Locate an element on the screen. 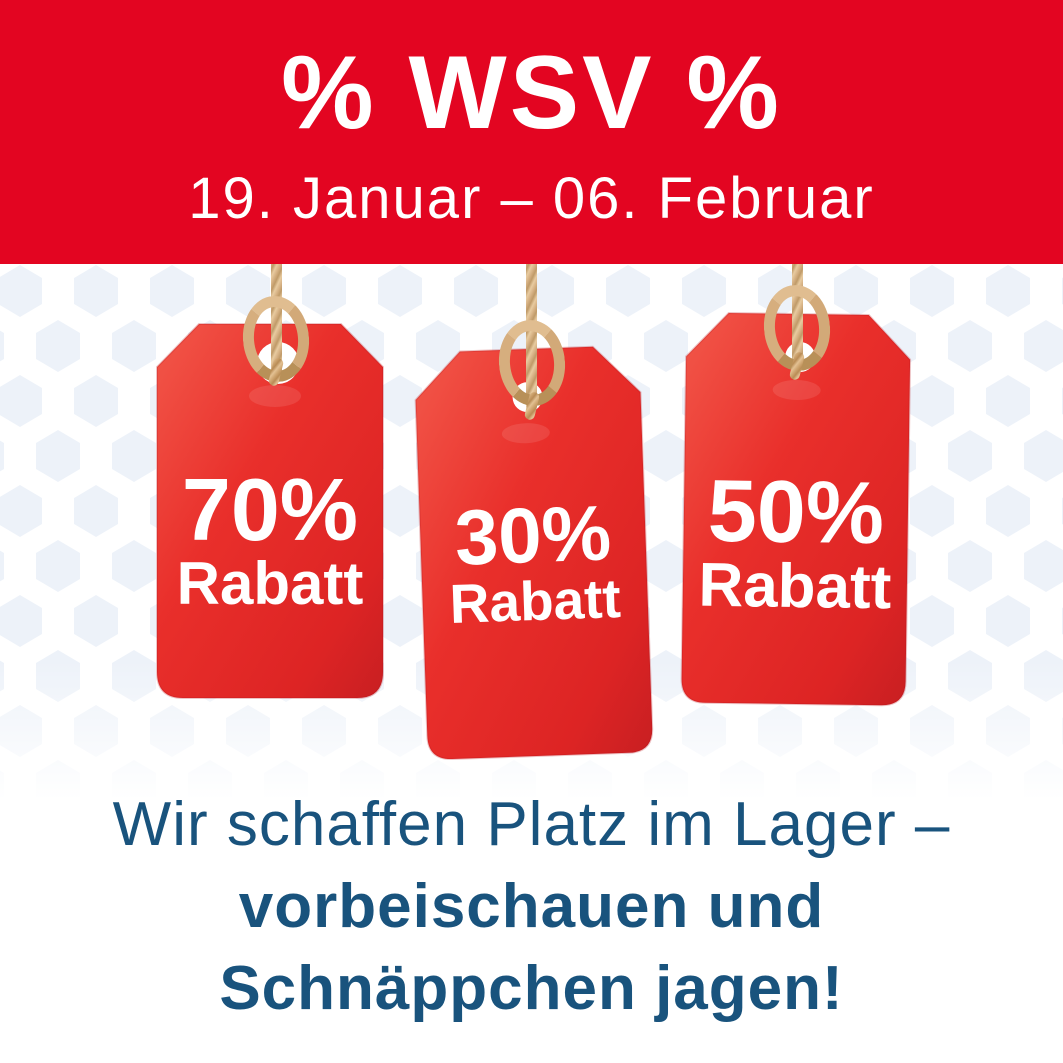 This screenshot has height=1063, width=1063. discount-percent: 30% is located at coordinates (533, 535).